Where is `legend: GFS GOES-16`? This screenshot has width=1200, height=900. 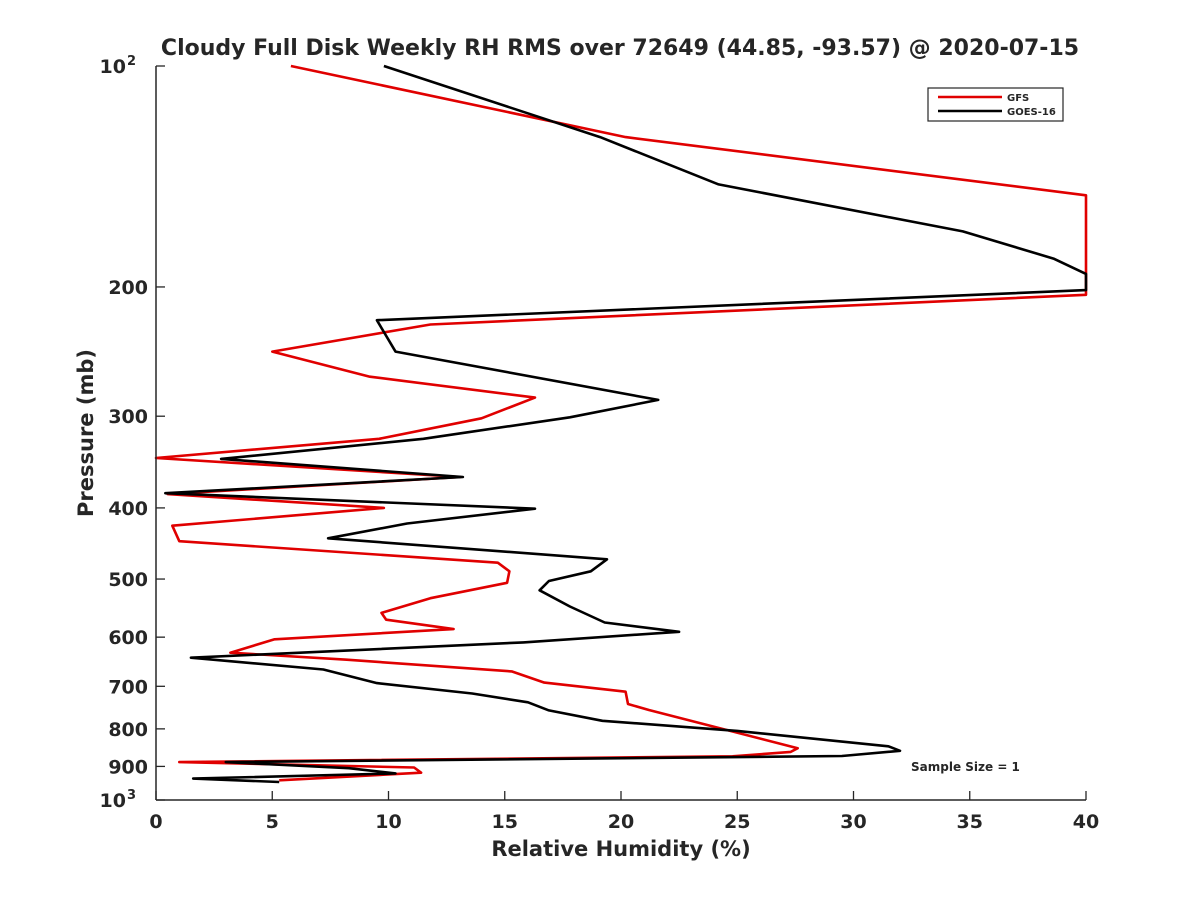
legend: GFS GOES-16 is located at coordinates (995, 104).